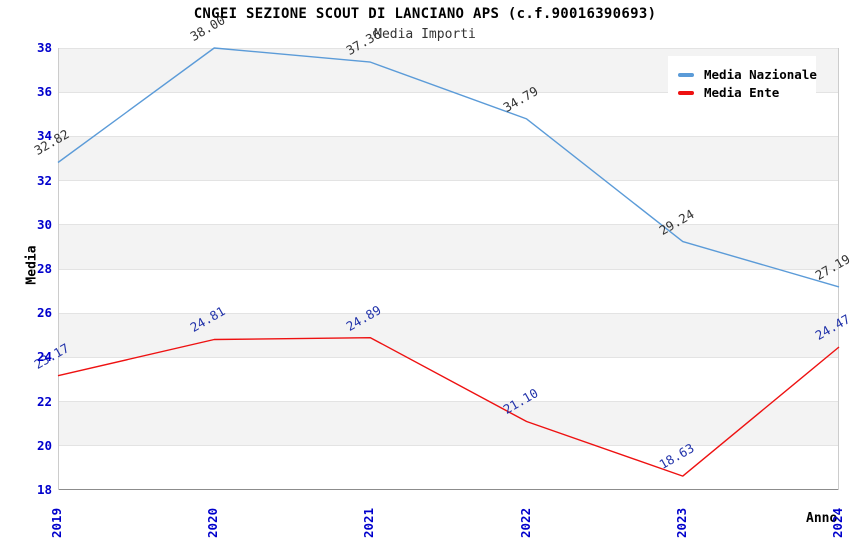  I want to click on y-tick-label: 32, so click(44, 180).